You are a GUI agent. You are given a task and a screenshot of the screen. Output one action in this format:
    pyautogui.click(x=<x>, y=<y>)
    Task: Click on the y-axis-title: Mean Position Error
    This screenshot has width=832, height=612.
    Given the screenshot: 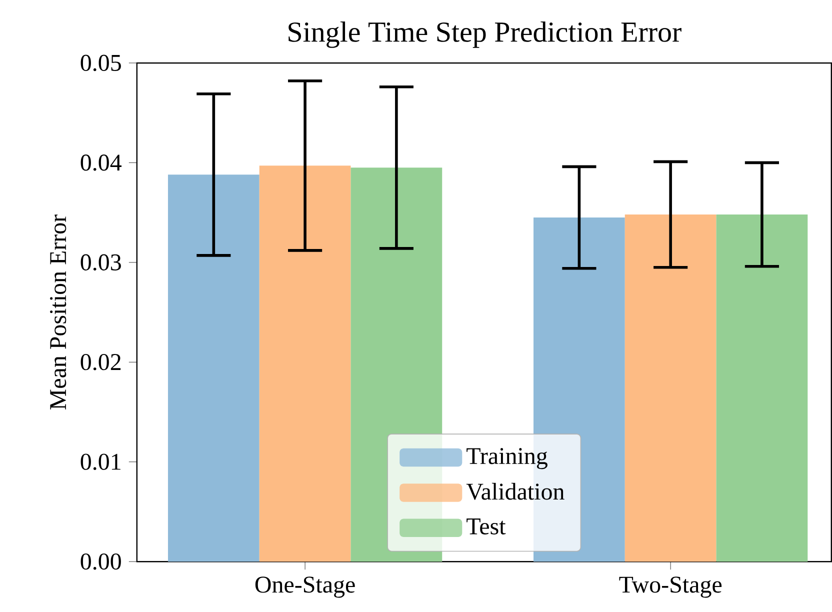 What is the action you would take?
    pyautogui.click(x=58, y=312)
    